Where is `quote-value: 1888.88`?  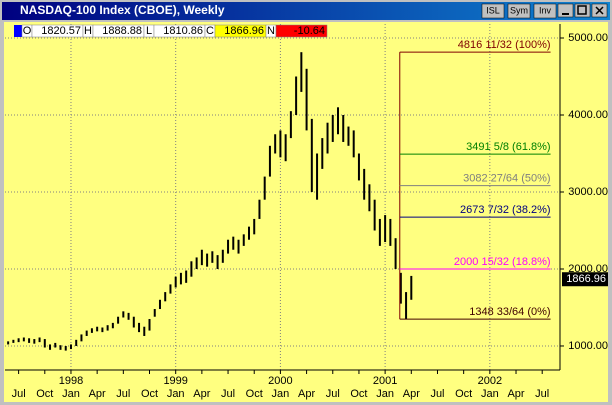 quote-value: 1888.88 is located at coordinates (122, 31).